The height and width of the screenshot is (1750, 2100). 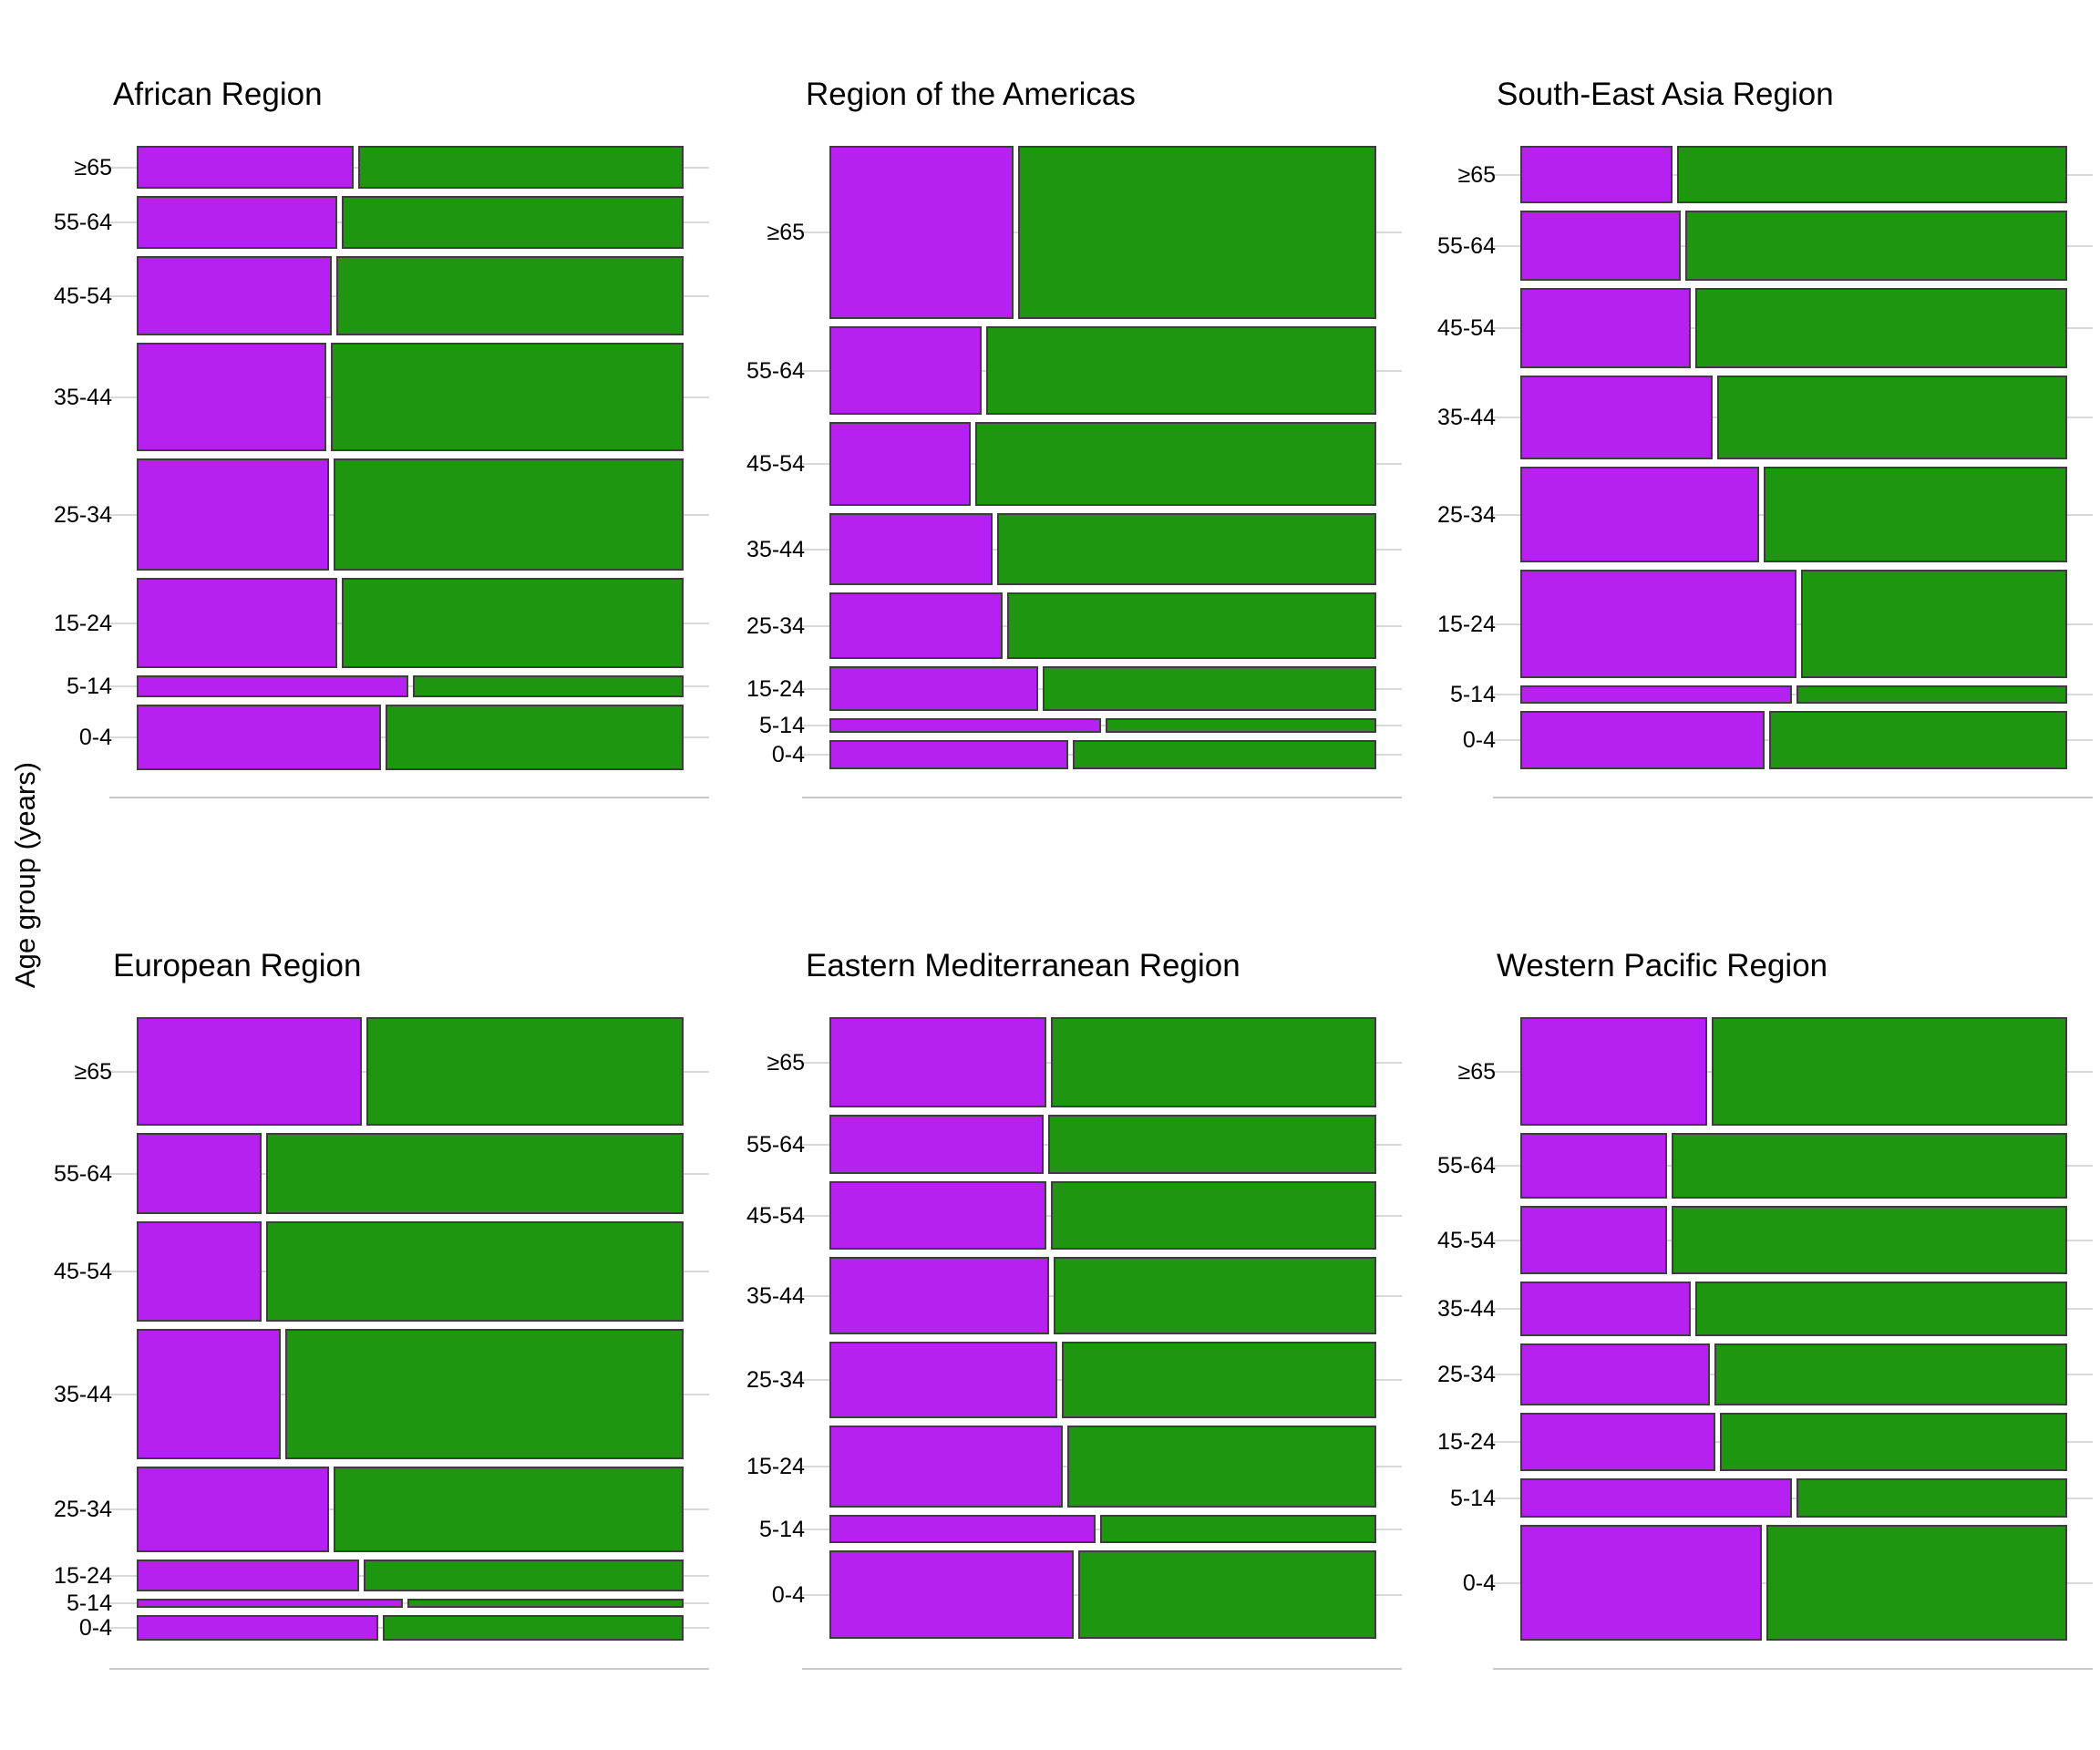 What do you see at coordinates (1023, 966) in the screenshot?
I see `panel-title: Eastern Mediterranean Region` at bounding box center [1023, 966].